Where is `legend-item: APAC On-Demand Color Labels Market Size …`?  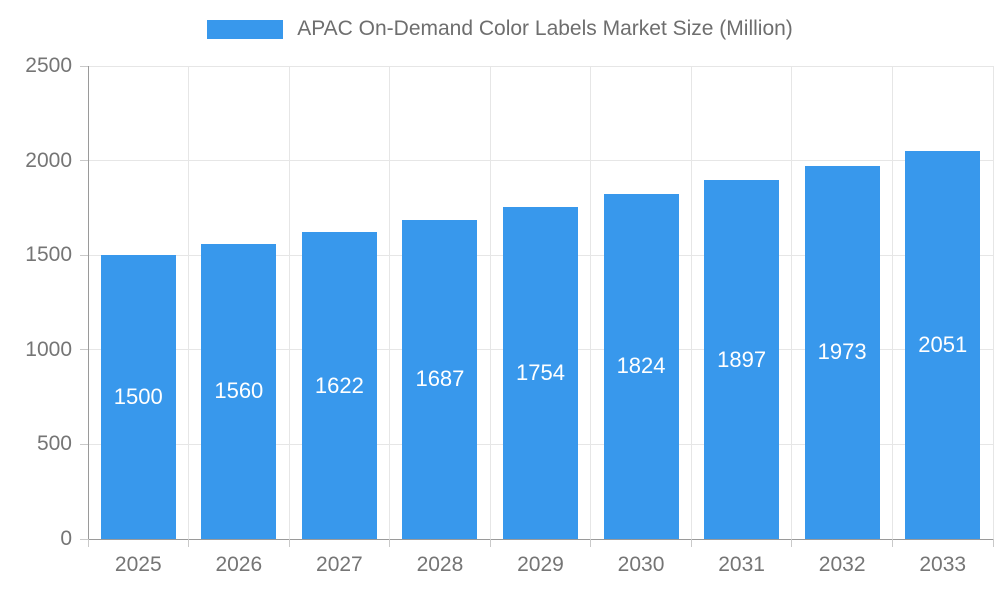
legend-item: APAC On-Demand Color Labels Market Size … is located at coordinates (500, 29).